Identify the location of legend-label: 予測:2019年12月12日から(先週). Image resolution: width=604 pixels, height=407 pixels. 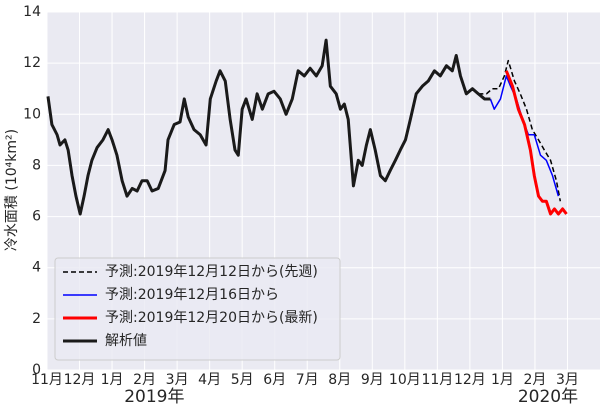
(211, 272).